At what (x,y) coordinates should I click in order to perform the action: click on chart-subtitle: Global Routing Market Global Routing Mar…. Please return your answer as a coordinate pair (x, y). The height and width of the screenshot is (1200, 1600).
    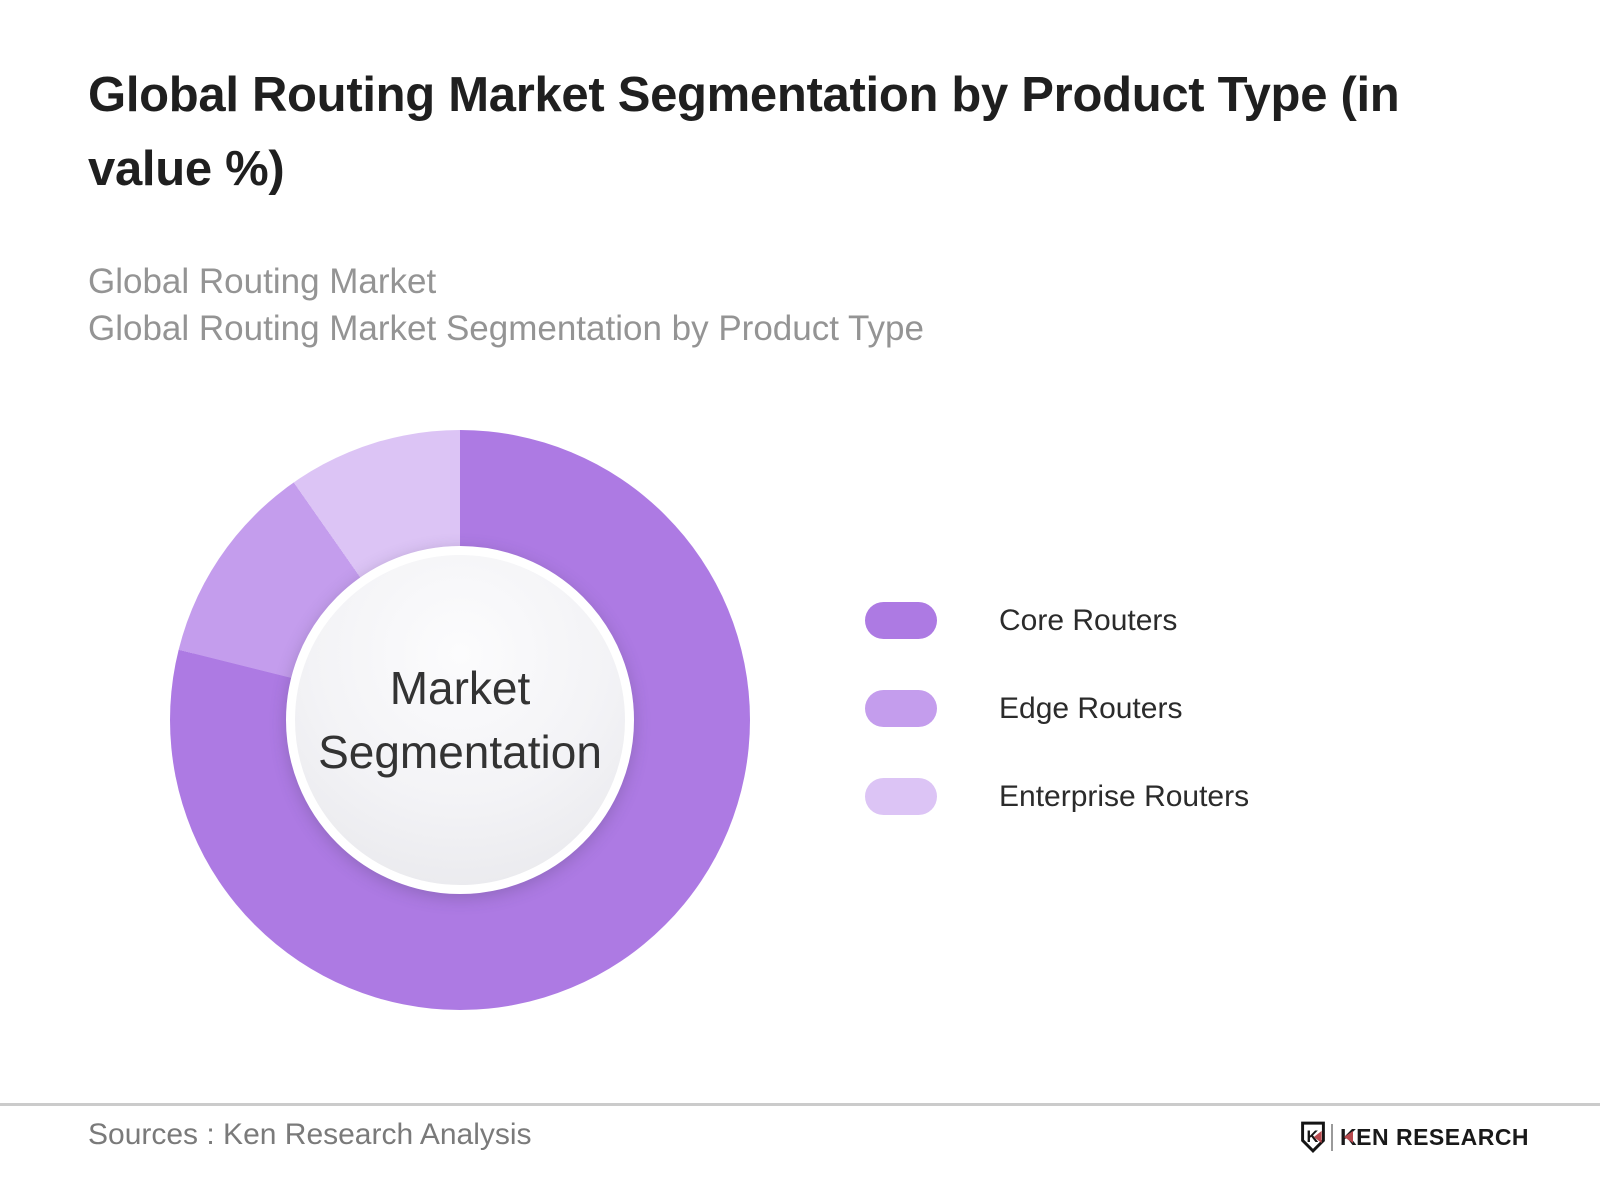
    Looking at the image, I should click on (506, 305).